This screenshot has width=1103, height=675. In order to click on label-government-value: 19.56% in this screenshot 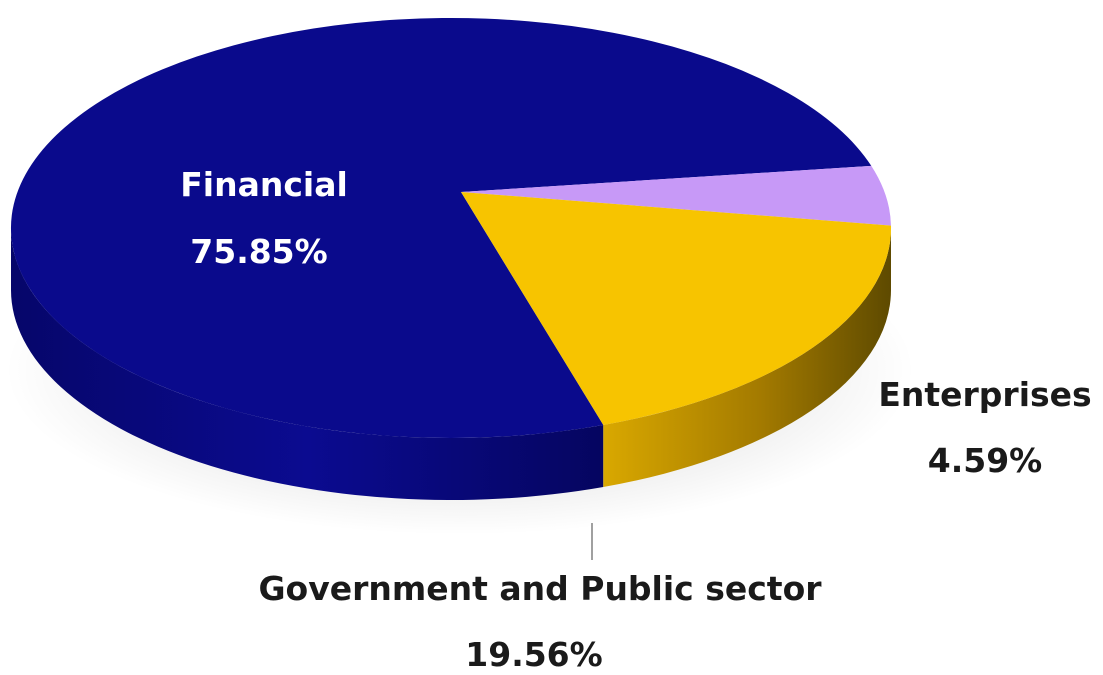, I will do `click(533, 654)`.